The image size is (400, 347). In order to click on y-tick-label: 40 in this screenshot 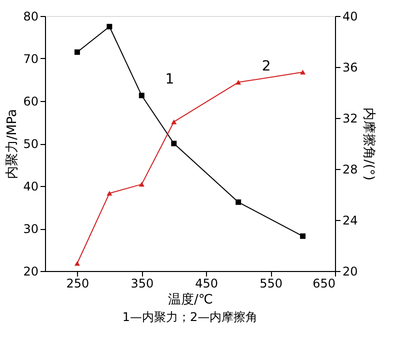, I will do `click(30, 187)`.